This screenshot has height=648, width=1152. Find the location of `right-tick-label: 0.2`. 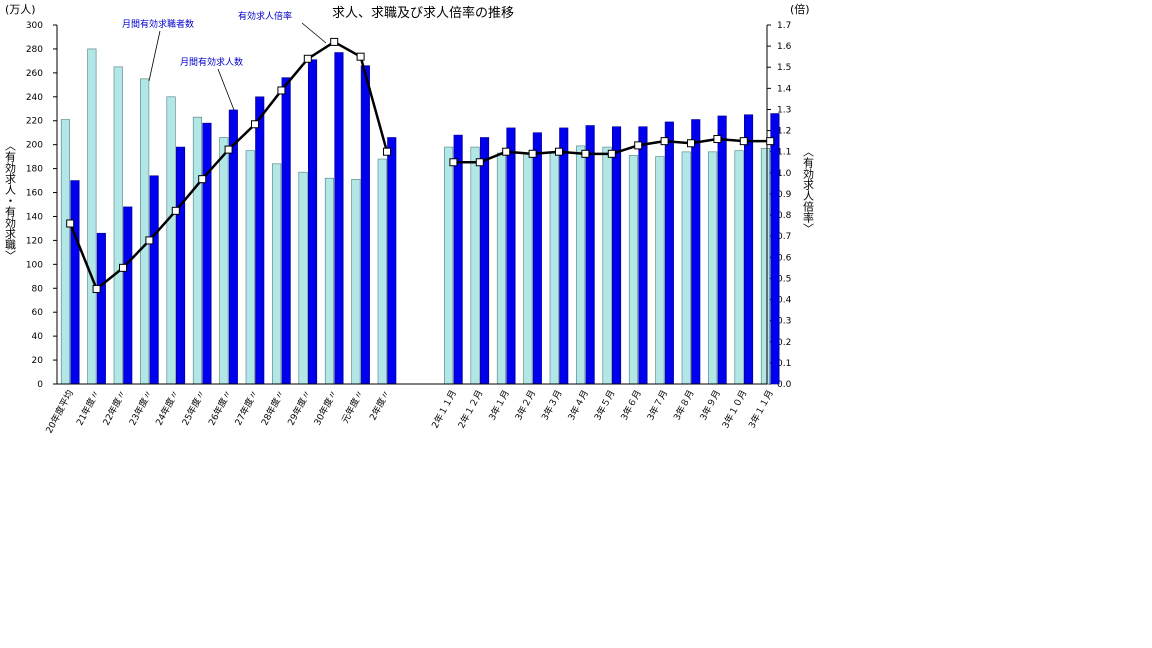

right-tick-label: 0.2 is located at coordinates (784, 343).